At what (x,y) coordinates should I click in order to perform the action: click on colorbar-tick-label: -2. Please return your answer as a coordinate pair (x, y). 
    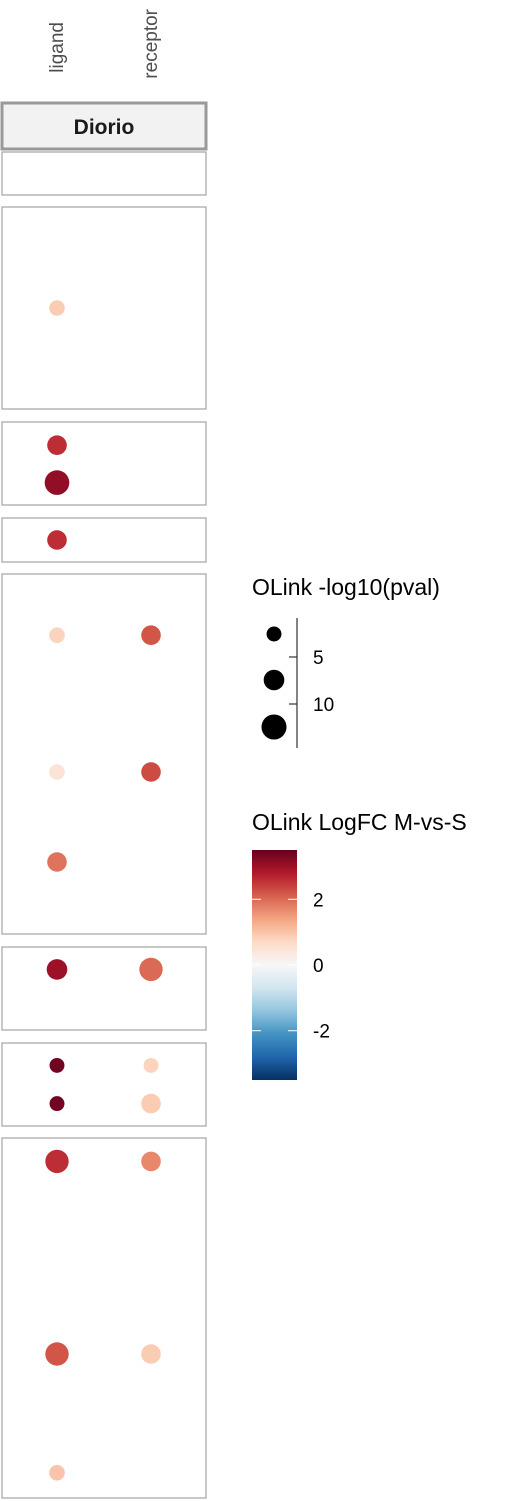
    Looking at the image, I should click on (321, 1032).